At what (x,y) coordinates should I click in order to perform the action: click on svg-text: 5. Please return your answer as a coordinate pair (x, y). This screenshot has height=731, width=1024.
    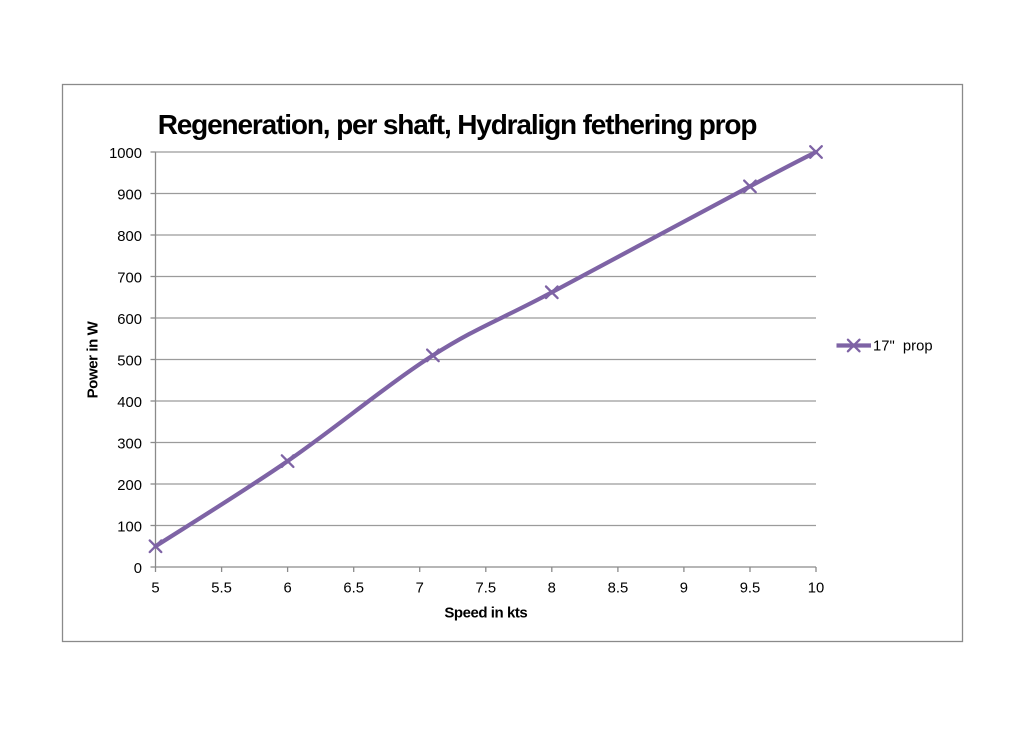
    Looking at the image, I should click on (155, 589).